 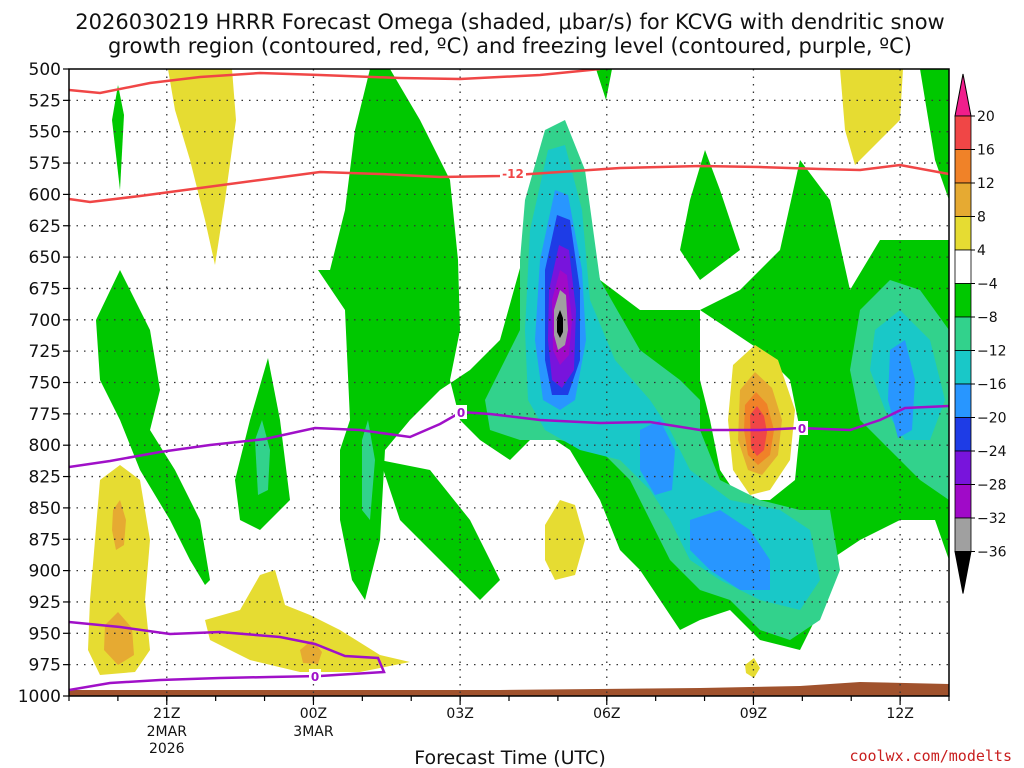 I want to click on y-tick-label: 500, so click(x=45, y=70).